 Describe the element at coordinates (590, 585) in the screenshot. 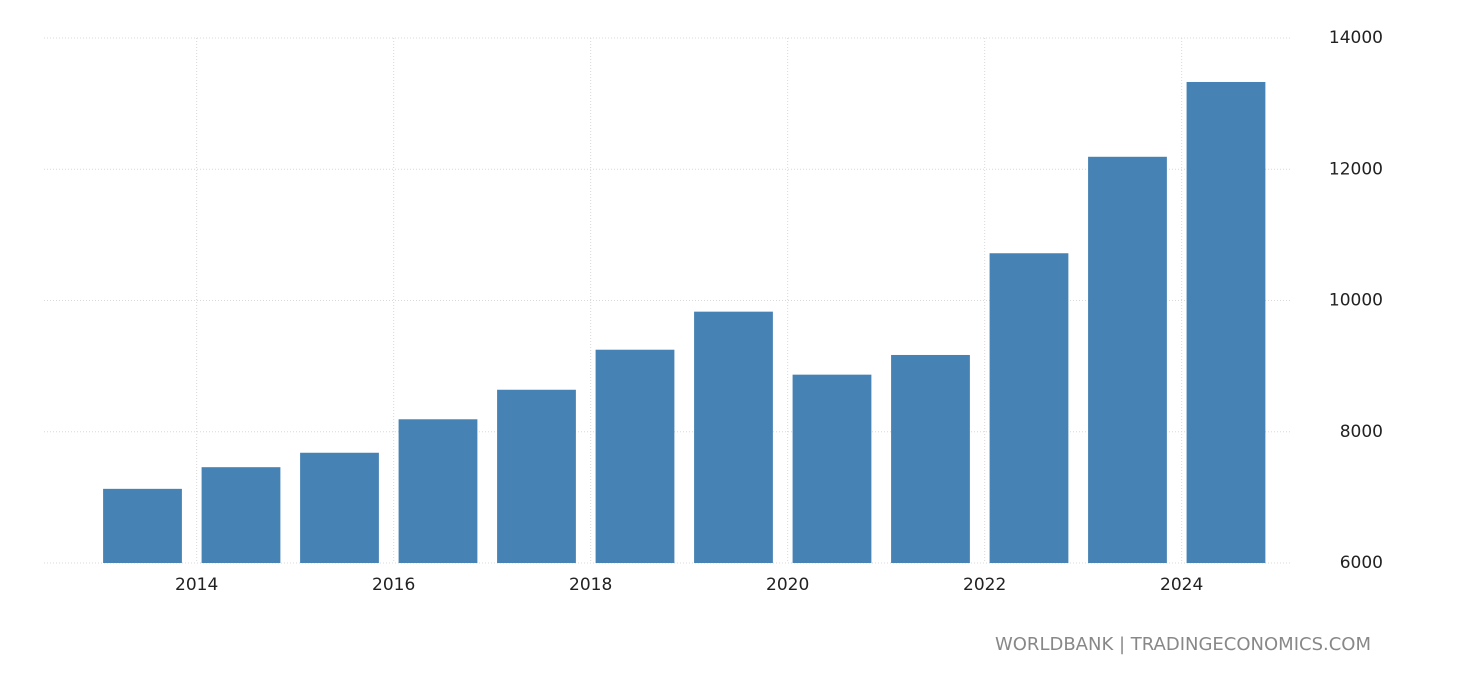

I see `x-tick-label: 2018` at that location.